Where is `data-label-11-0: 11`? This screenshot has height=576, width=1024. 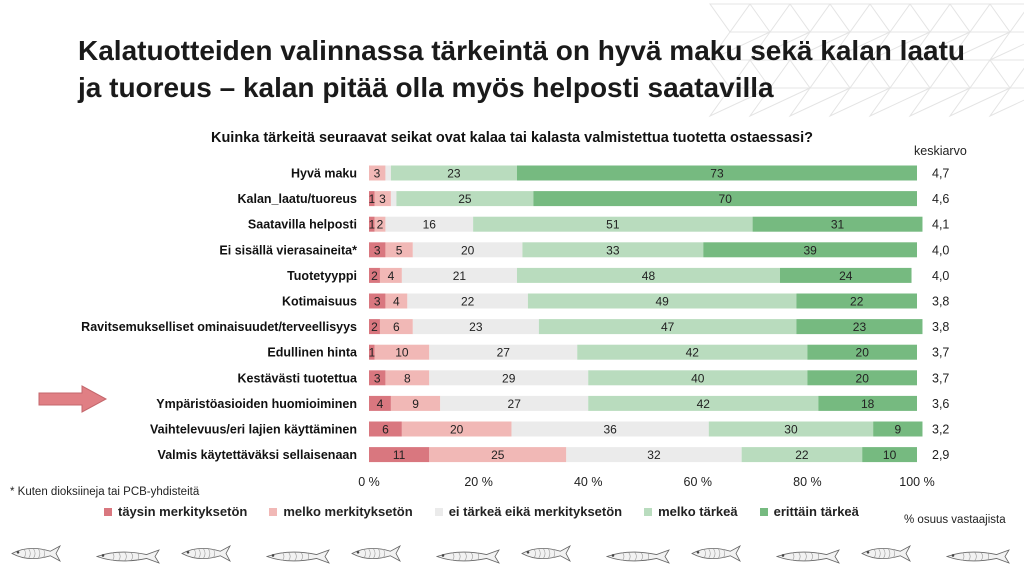 data-label-11-0: 11 is located at coordinates (399, 455).